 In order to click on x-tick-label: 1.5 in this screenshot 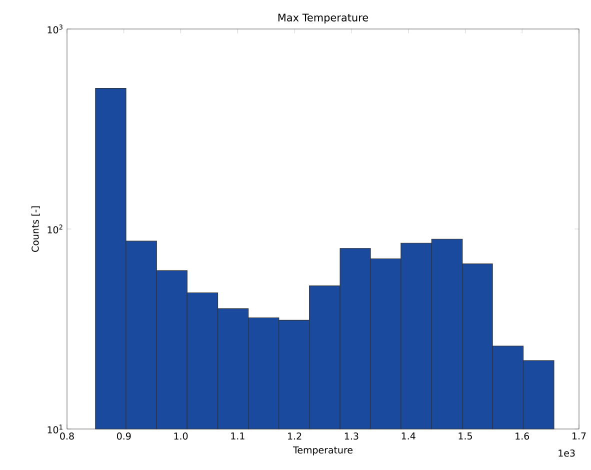, I will do `click(465, 436)`.